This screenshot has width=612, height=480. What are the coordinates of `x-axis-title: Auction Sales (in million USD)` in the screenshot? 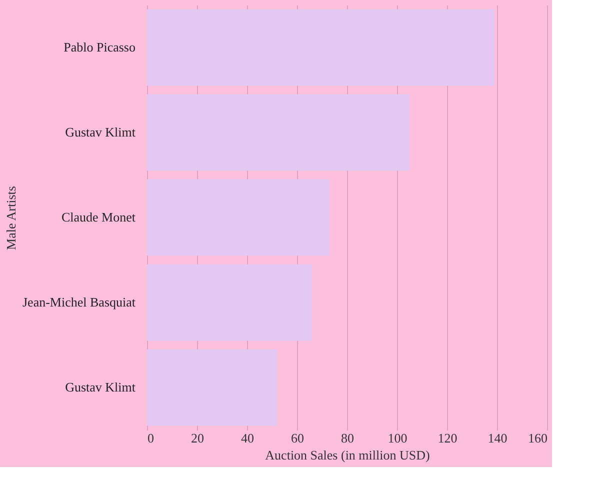 It's located at (347, 455).